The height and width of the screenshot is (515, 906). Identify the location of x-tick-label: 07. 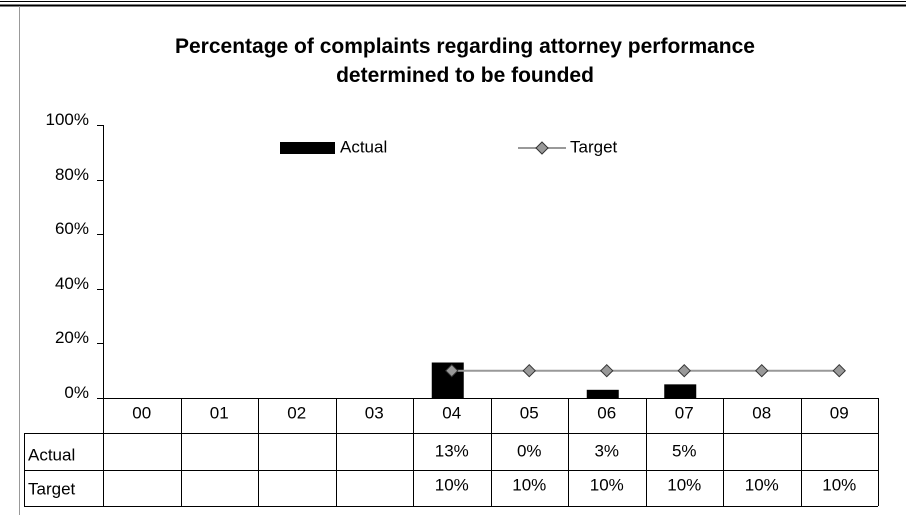
(684, 412).